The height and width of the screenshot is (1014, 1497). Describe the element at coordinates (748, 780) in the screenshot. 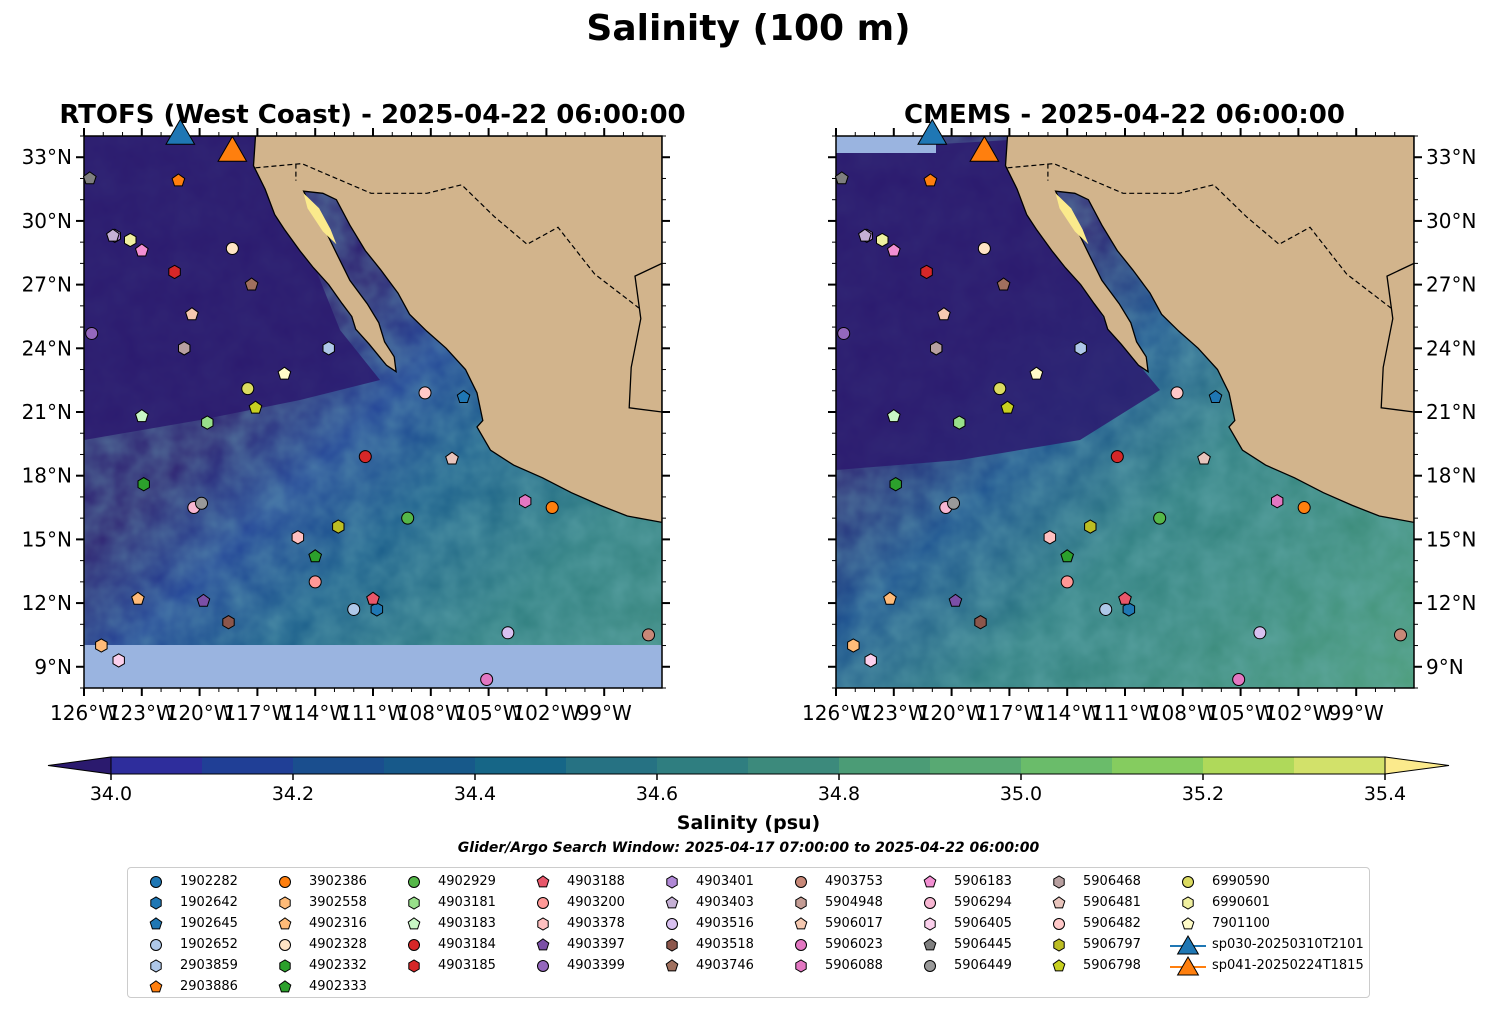

I see `colorbar: 34.0 34.2 34.4 34.6 34.8 35.0 35.2 35.4` at that location.